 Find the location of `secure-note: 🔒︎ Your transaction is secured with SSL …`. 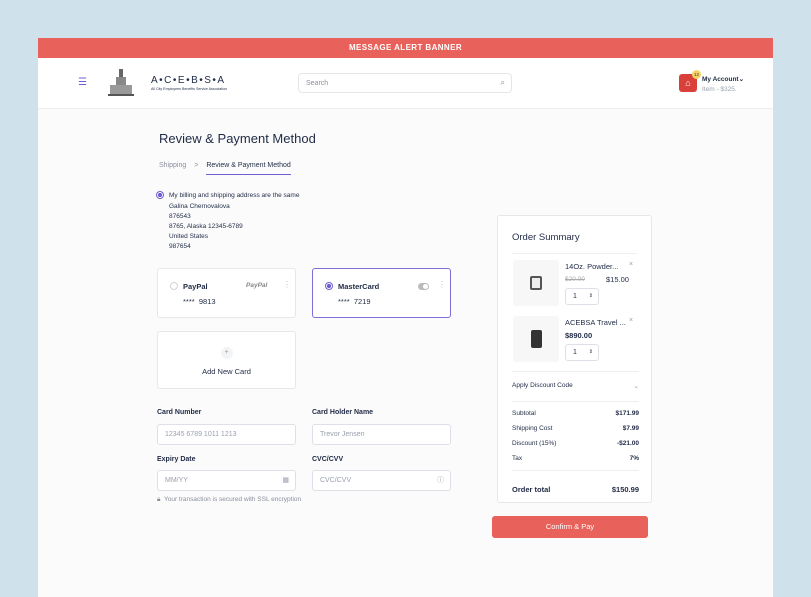

secure-note: 🔒︎ Your transaction is secured with SSL … is located at coordinates (229, 499).